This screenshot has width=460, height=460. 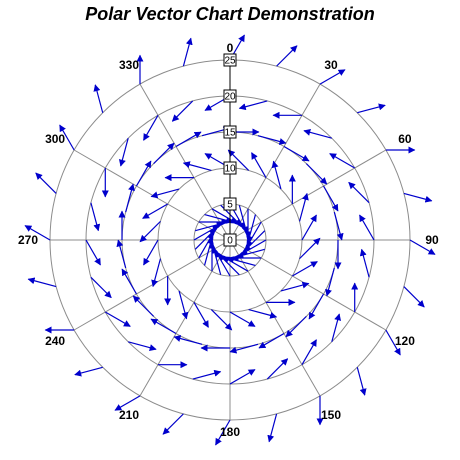 What do you see at coordinates (331, 65) in the screenshot?
I see `angle-label-30: 30` at bounding box center [331, 65].